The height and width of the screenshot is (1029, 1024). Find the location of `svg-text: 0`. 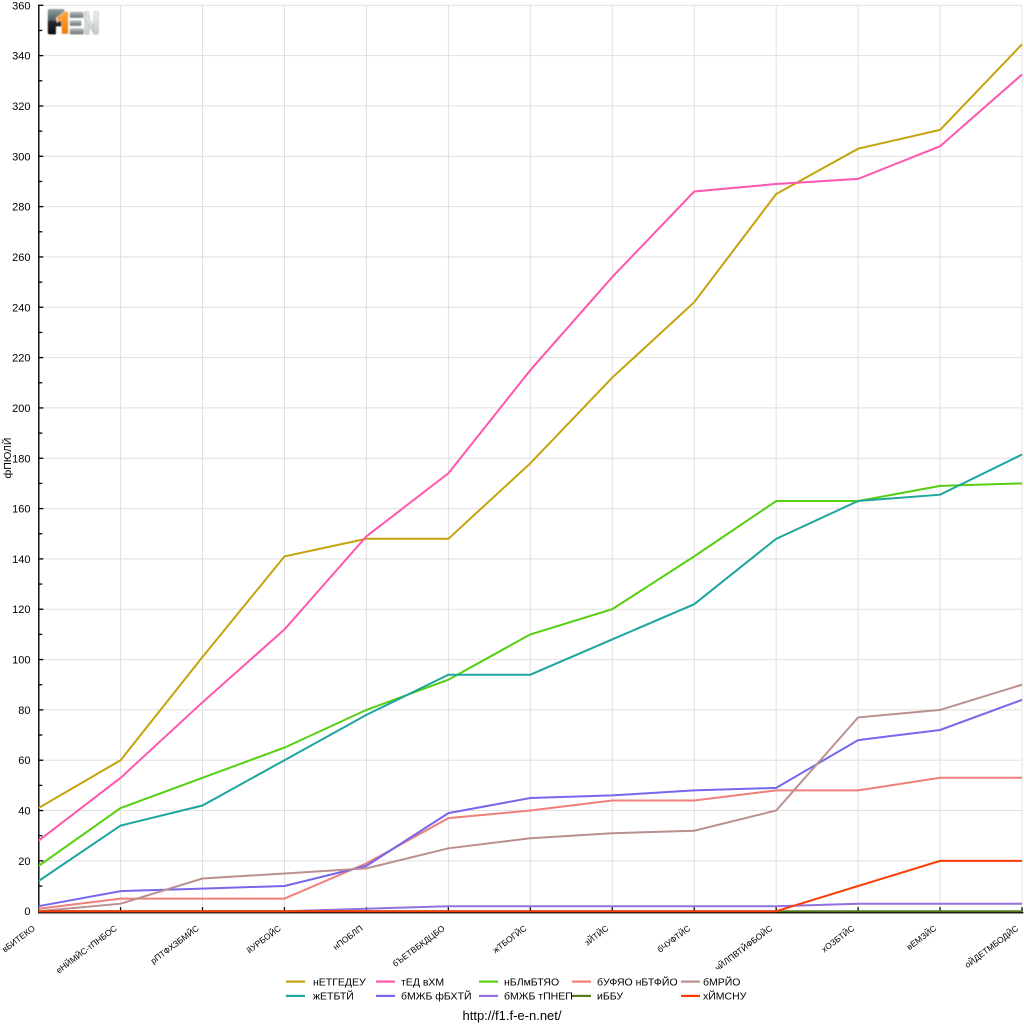

svg-text: 0 is located at coordinates (27, 912).